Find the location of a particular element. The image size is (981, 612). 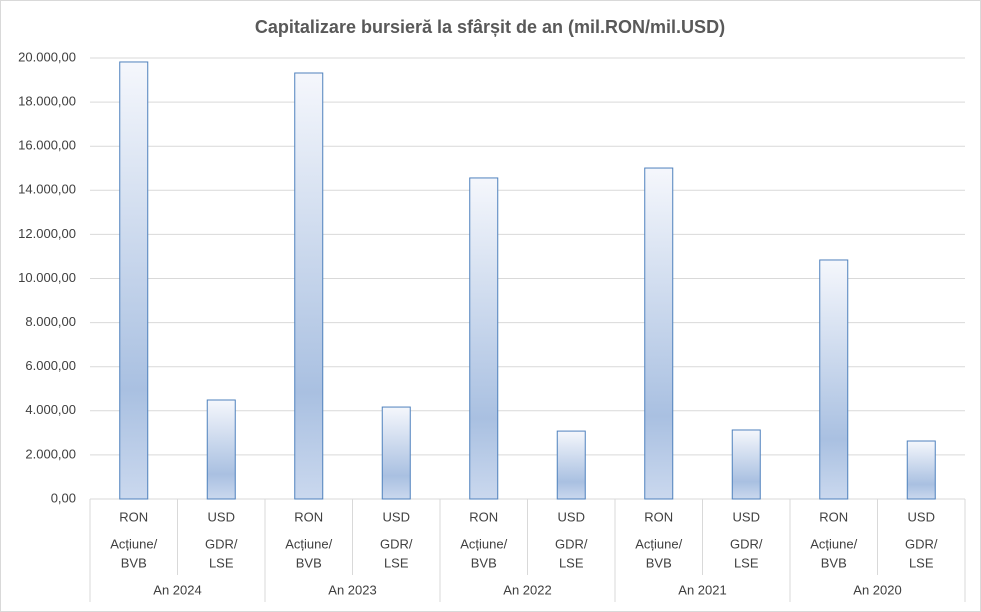

x-group-label: An 2024 is located at coordinates (177, 589).